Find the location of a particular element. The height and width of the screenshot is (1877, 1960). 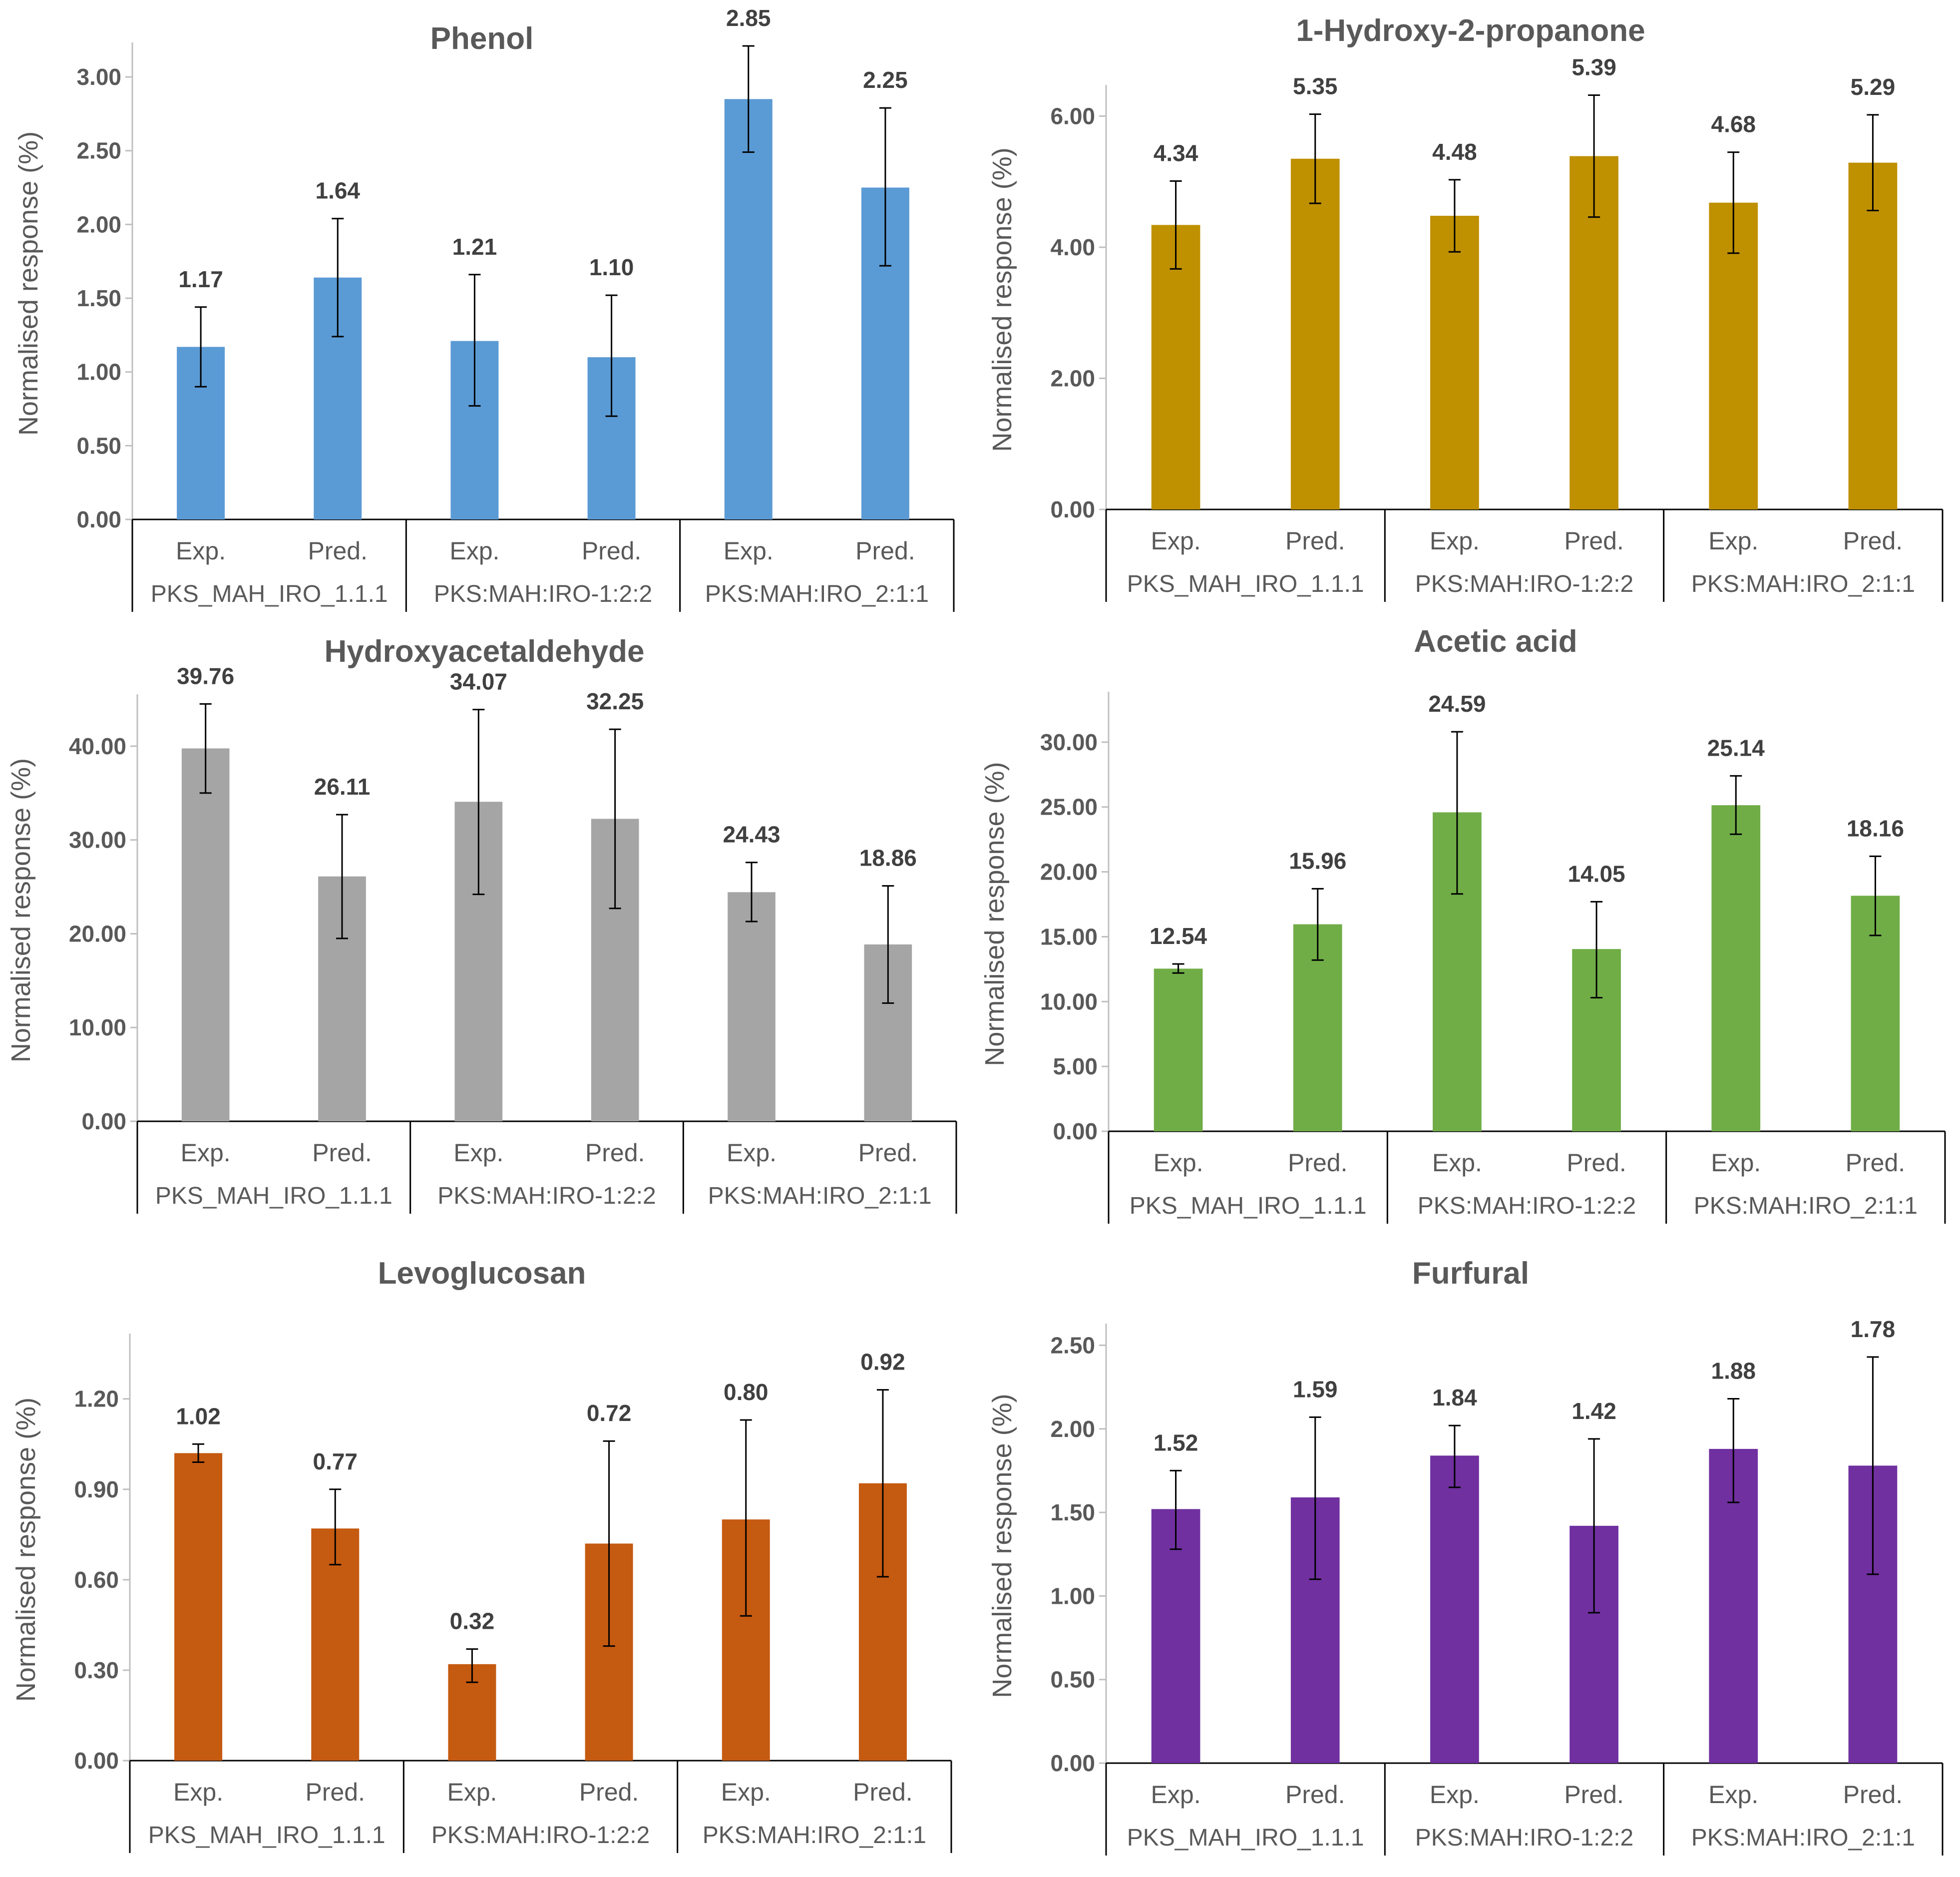

data-label: 39.76 is located at coordinates (205, 676).